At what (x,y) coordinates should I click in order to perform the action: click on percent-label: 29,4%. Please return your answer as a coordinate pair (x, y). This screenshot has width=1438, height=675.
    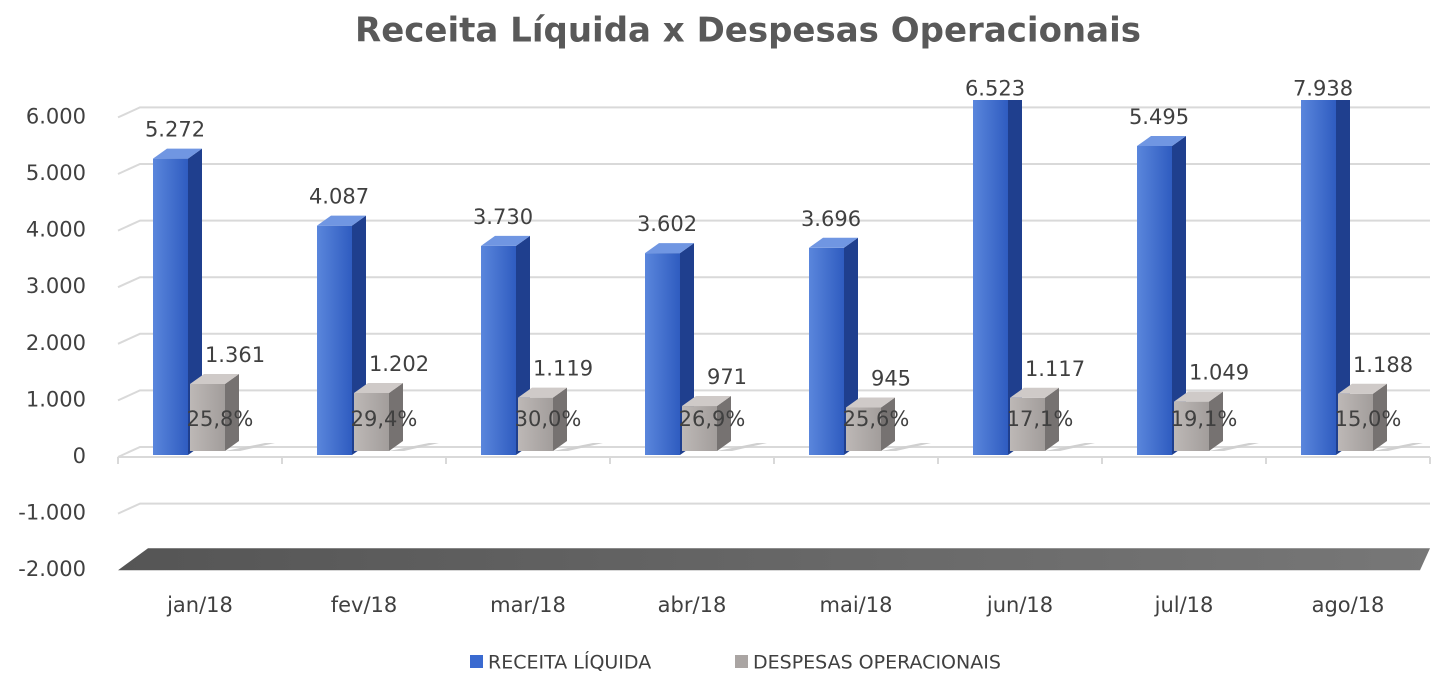
    Looking at the image, I should click on (384, 419).